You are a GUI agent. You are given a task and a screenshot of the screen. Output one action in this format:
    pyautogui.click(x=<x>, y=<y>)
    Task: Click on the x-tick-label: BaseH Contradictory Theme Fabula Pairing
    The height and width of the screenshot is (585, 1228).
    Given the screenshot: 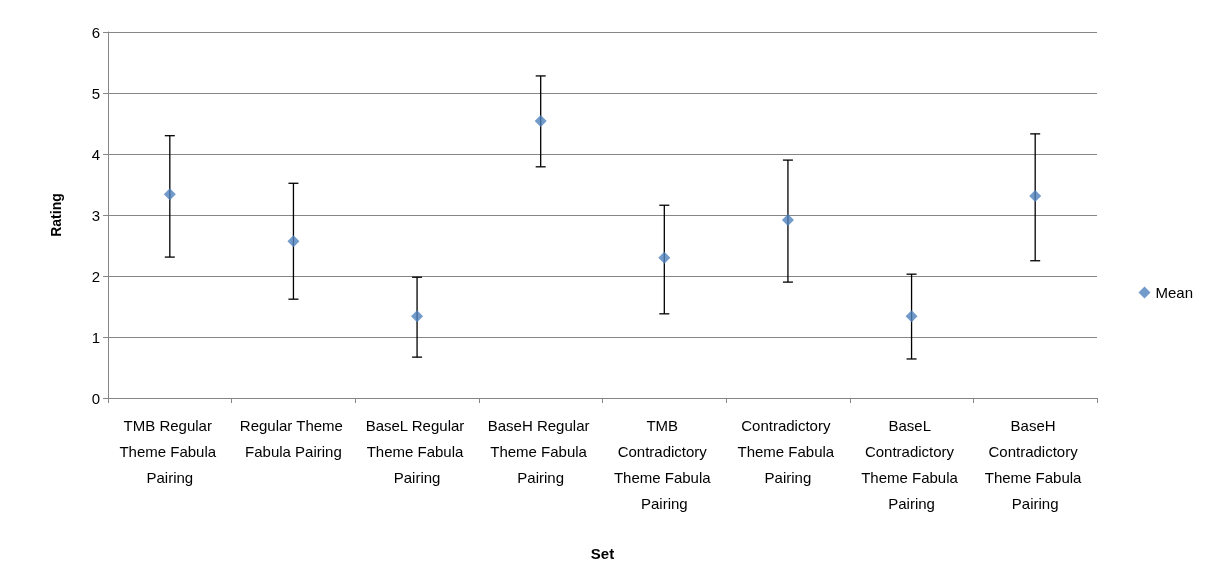 What is the action you would take?
    pyautogui.click(x=1035, y=464)
    